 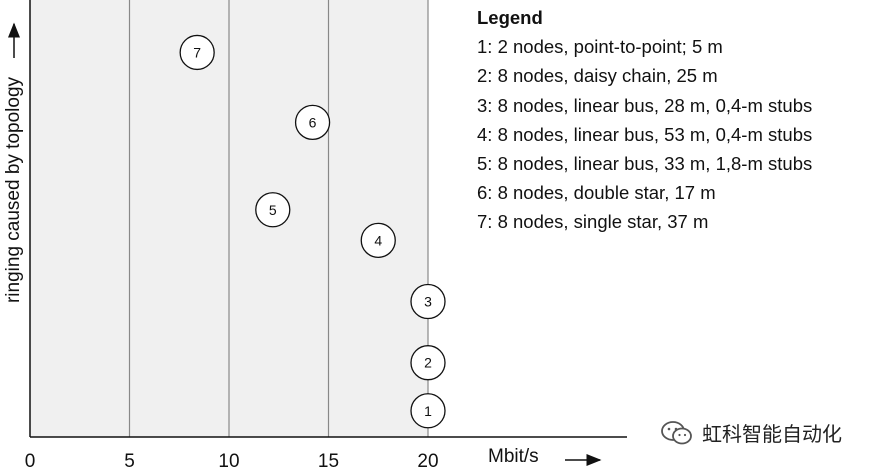 I want to click on legend-entry-2: 2: 8 nodes, daisy chain, 25 m, so click(x=597, y=76).